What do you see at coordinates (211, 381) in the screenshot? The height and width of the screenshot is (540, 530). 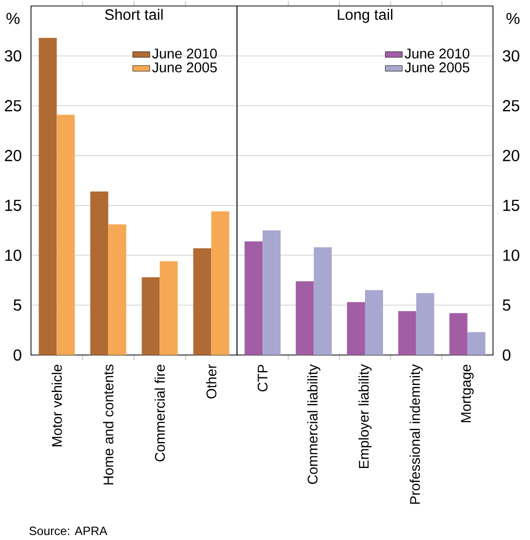 I see `x-tick-label: Other` at bounding box center [211, 381].